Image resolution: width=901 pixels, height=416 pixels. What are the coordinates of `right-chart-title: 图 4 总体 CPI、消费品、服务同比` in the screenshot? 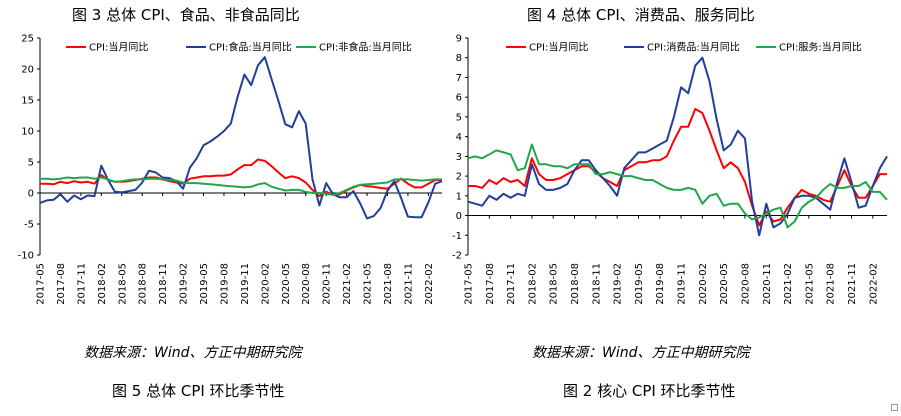 It's located at (641, 15).